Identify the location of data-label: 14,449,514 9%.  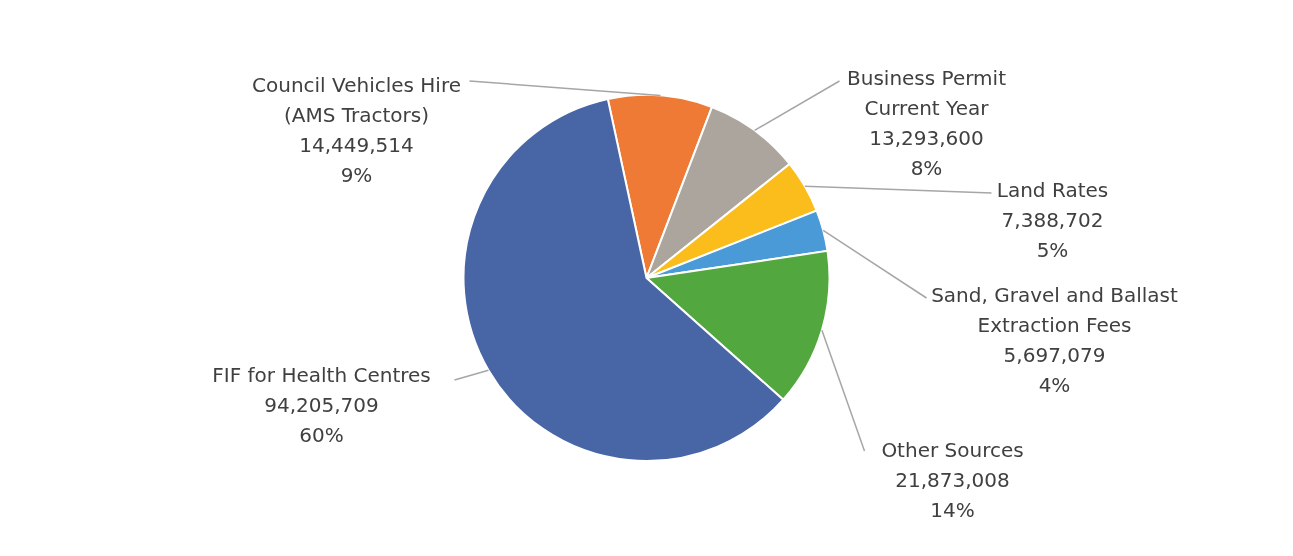
(356, 160).